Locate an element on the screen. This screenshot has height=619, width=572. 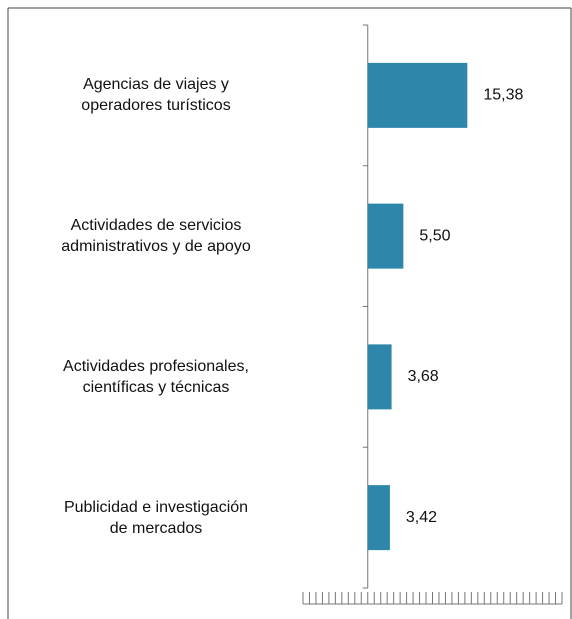
value-label: 3,42 is located at coordinates (421, 517).